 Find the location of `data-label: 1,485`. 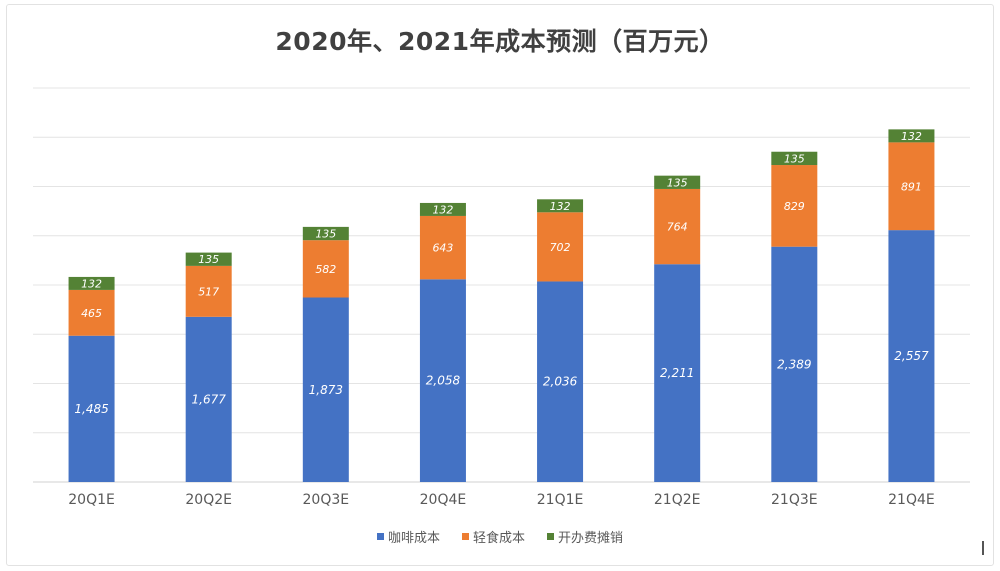

data-label: 1,485 is located at coordinates (91, 409).